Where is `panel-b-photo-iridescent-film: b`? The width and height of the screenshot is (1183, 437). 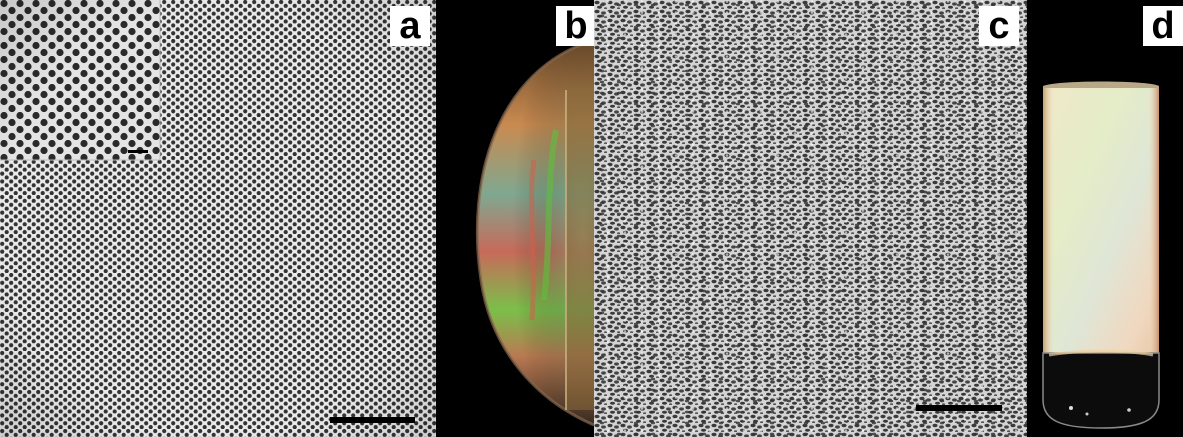
panel-b-photo-iridescent-film: b is located at coordinates (515, 218).